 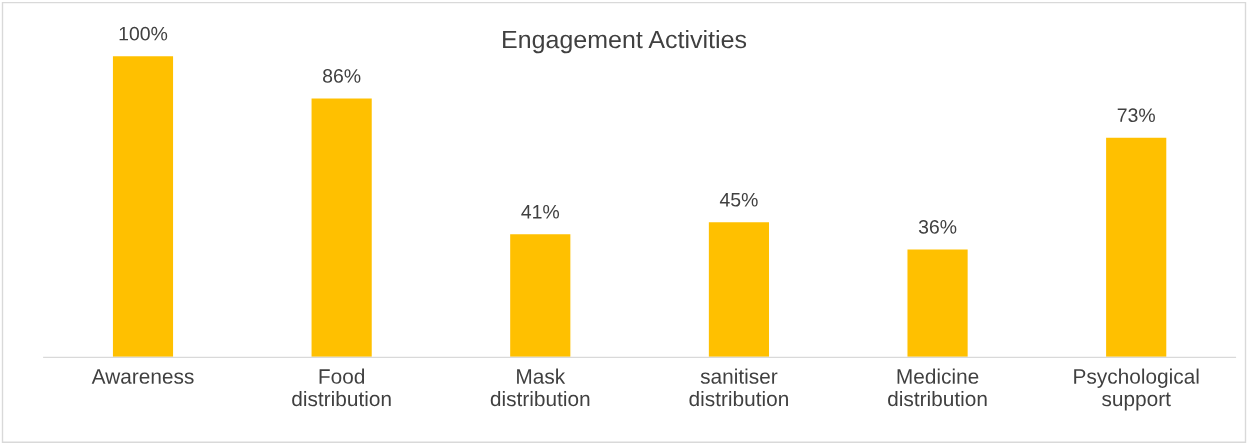 What do you see at coordinates (540, 211) in the screenshot?
I see `data-label: 41%` at bounding box center [540, 211].